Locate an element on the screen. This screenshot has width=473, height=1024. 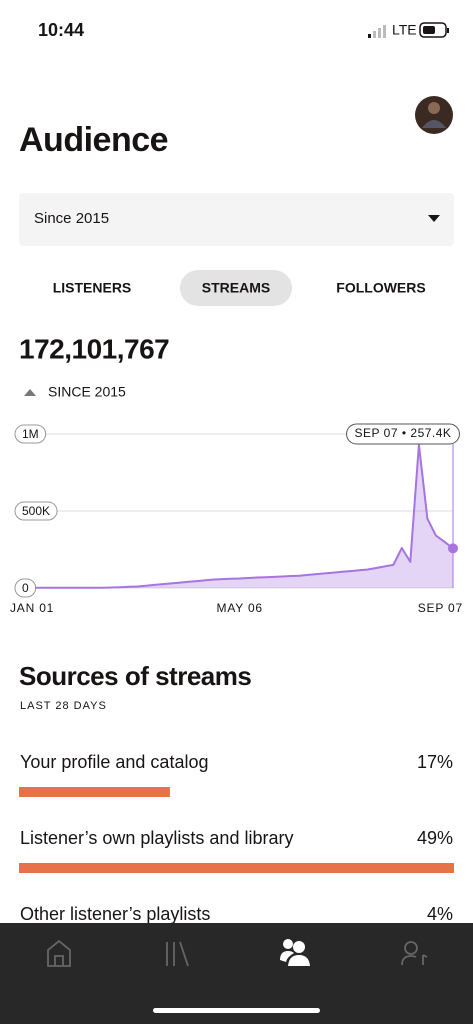
home-indicator is located at coordinates (236, 1010).